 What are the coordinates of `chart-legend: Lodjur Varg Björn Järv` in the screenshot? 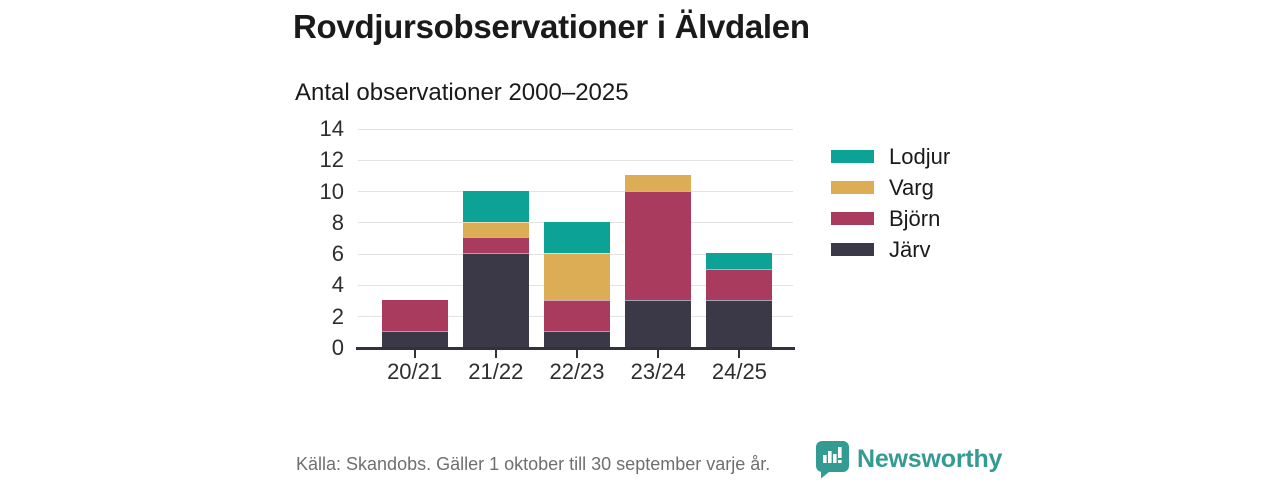 It's located at (890, 203).